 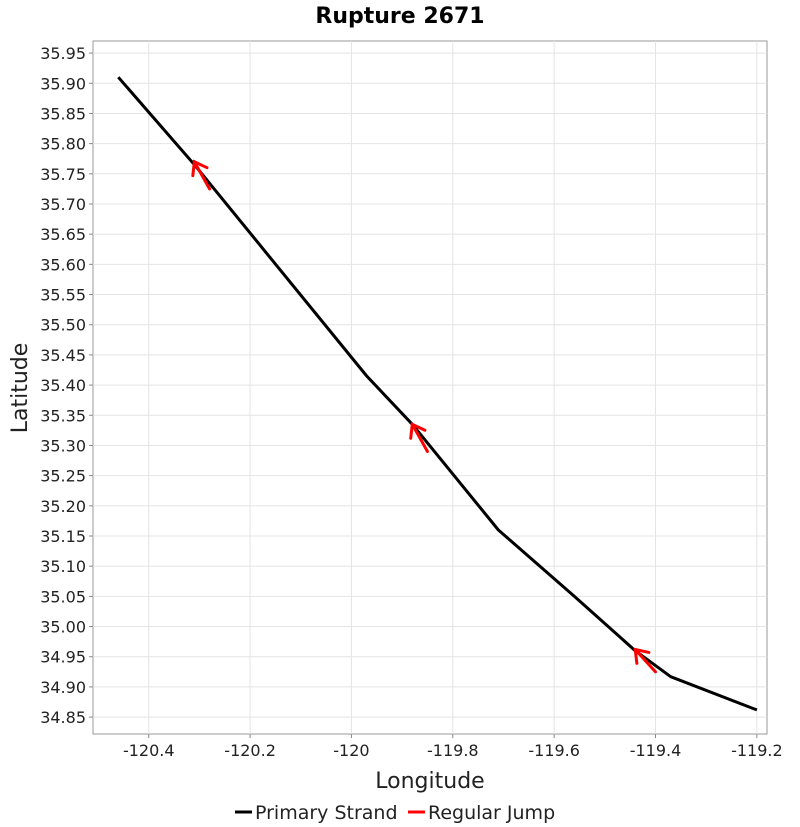 I want to click on x-tick-label: -119.4, so click(x=656, y=750).